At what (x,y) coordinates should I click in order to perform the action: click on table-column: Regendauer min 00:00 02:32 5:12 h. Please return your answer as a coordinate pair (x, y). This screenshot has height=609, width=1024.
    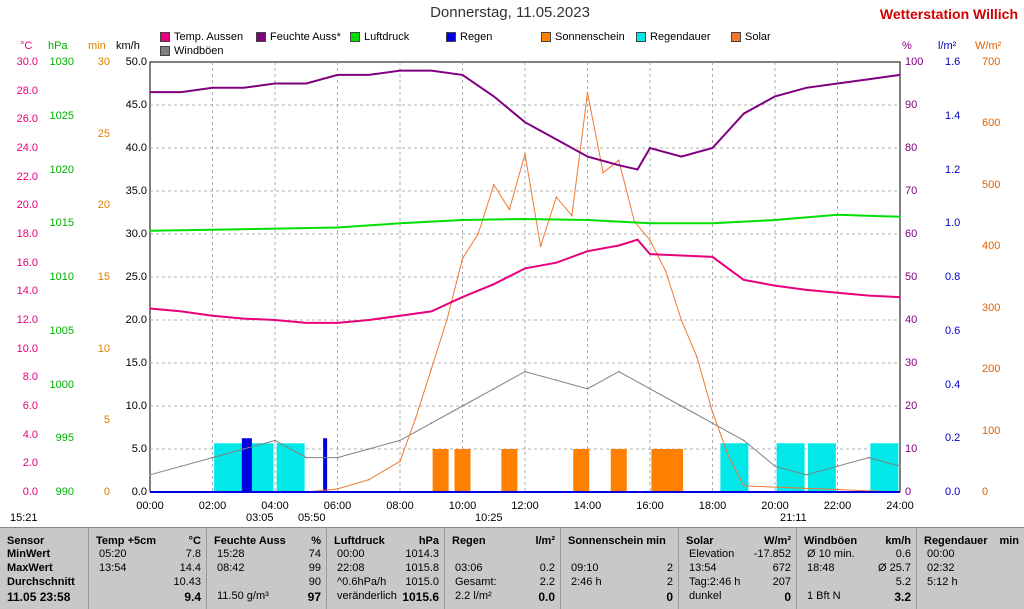
    Looking at the image, I should click on (970, 568).